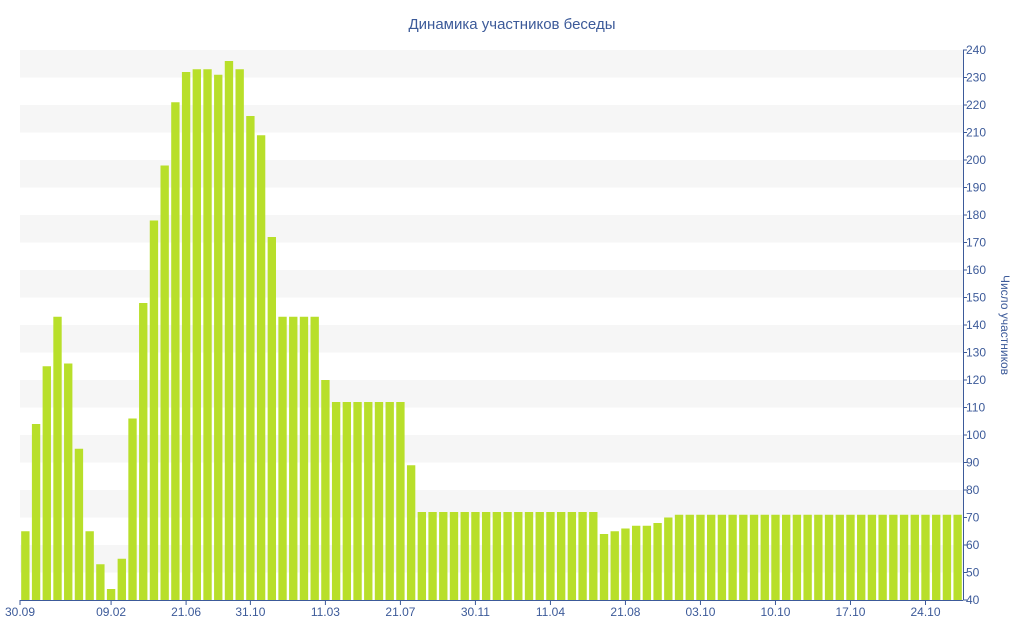 This screenshot has height=640, width=1024. Describe the element at coordinates (973, 463) in the screenshot. I see `y-tick-label: 90` at that location.